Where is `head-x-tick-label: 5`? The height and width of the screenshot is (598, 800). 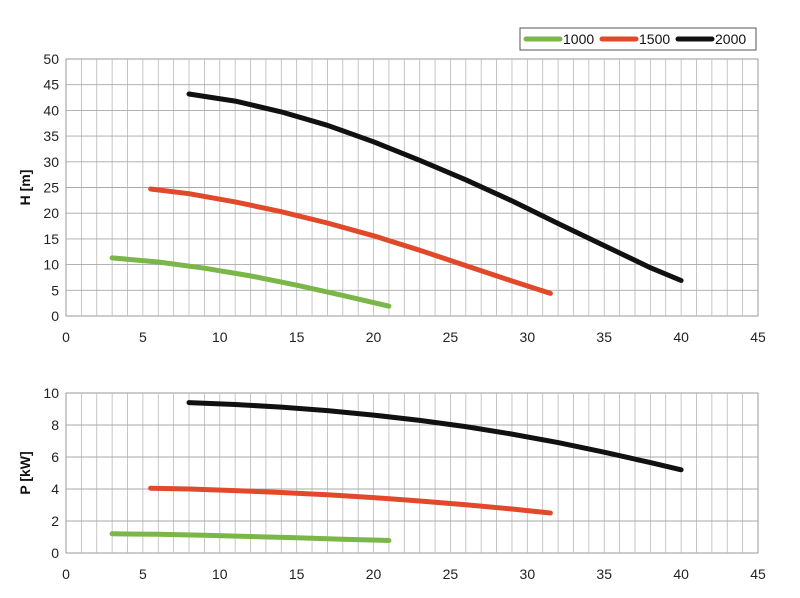 head-x-tick-label: 5 is located at coordinates (143, 337).